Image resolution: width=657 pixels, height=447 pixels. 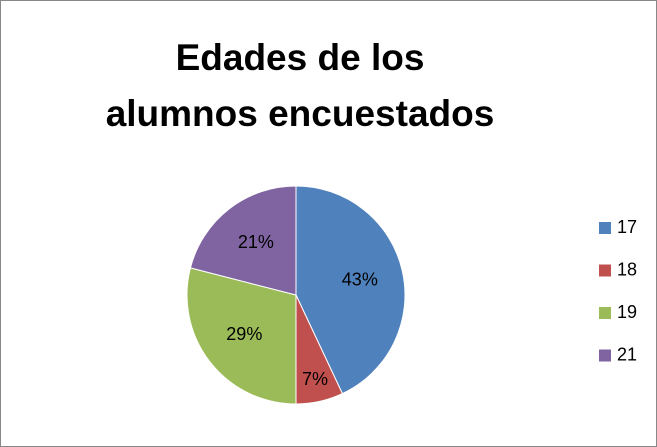 What do you see at coordinates (300, 85) in the screenshot?
I see `chart-title: Edades de los alumnos encuestados` at bounding box center [300, 85].